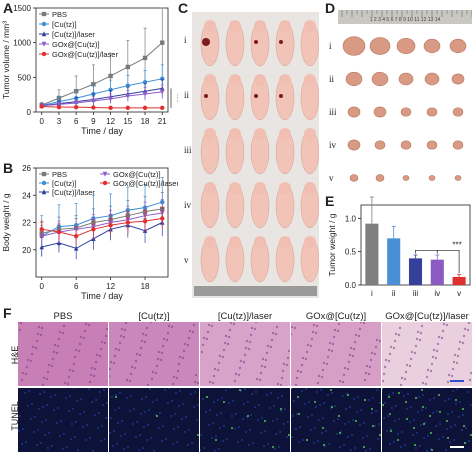  I want to click on tumor-specimen, so click(458, 79).